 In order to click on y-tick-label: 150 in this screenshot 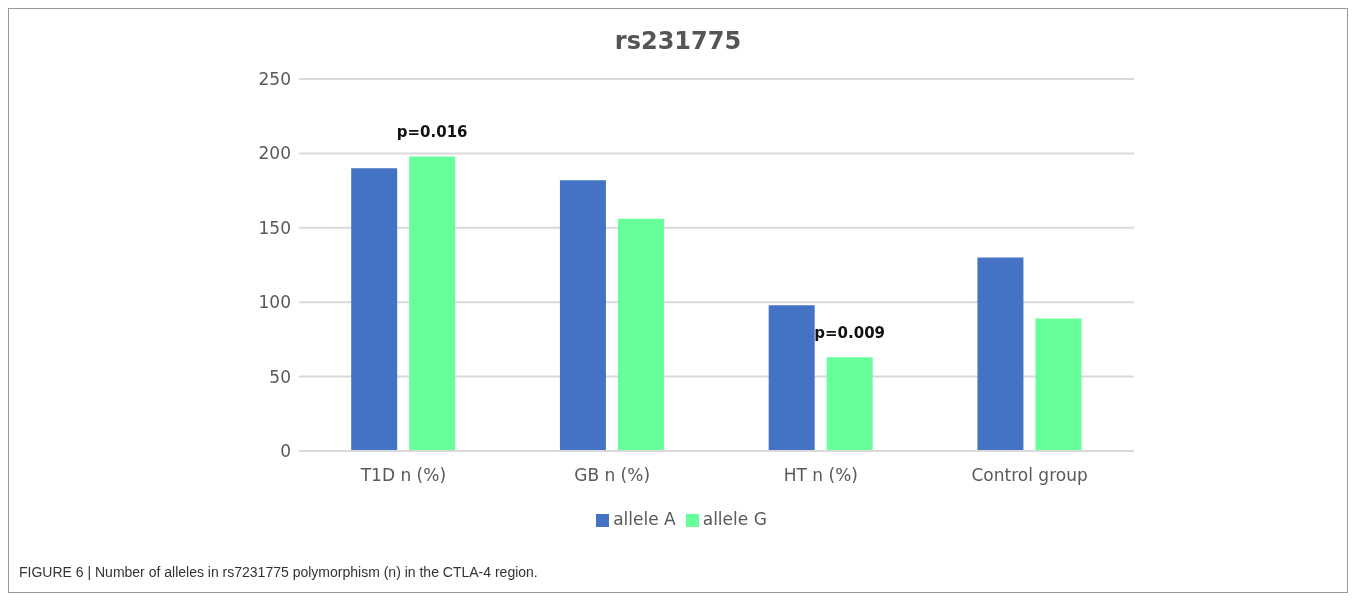, I will do `click(274, 227)`.